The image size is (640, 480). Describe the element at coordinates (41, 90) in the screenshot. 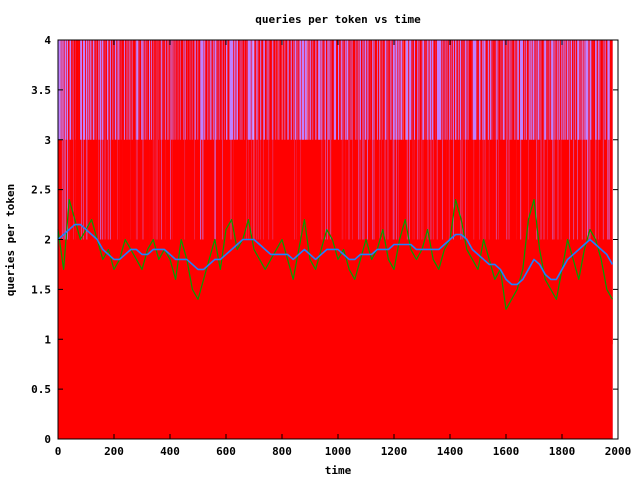

I see `y-tick-label: 3.5` at that location.